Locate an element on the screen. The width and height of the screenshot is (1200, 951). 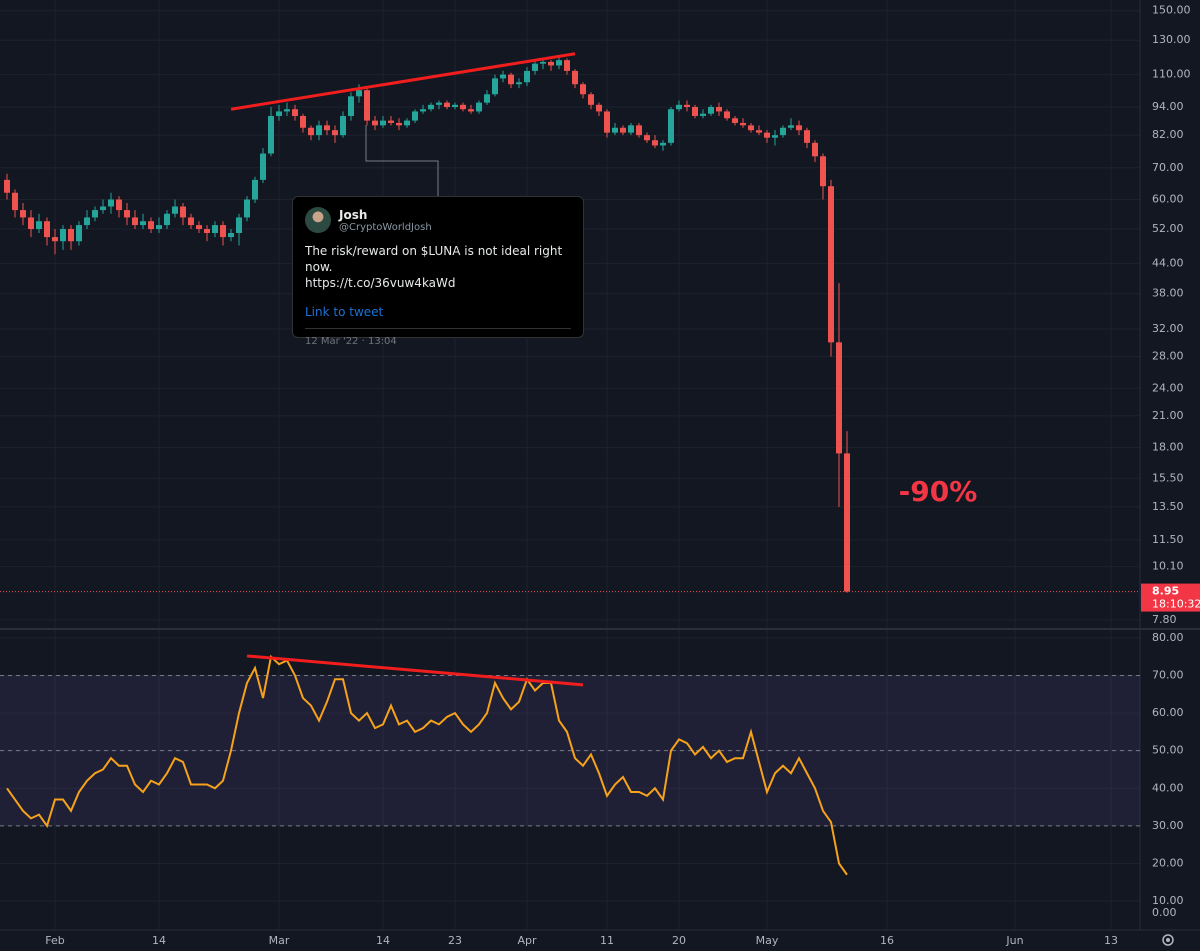
drop-annotation: -90% is located at coordinates (938, 491).